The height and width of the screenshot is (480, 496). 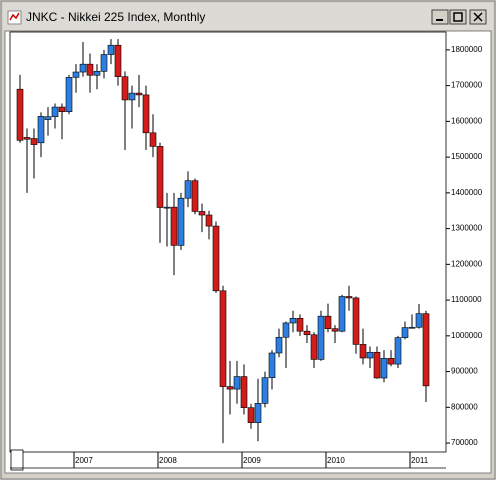 What do you see at coordinates (252, 460) in the screenshot?
I see `x-tick-label: 2009` at bounding box center [252, 460].